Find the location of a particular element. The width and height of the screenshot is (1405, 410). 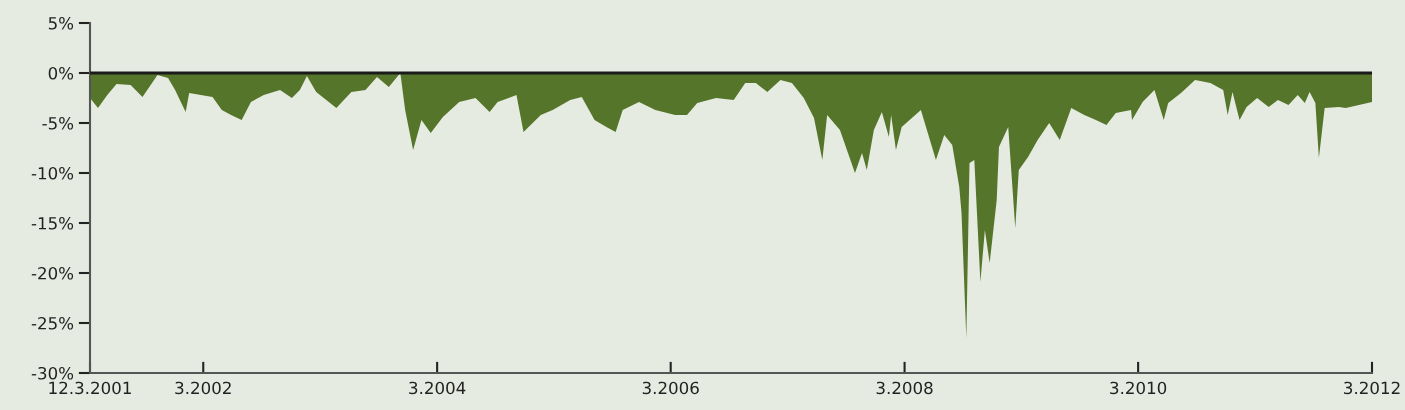

x-tick-label: 3.2008 is located at coordinates (904, 388).